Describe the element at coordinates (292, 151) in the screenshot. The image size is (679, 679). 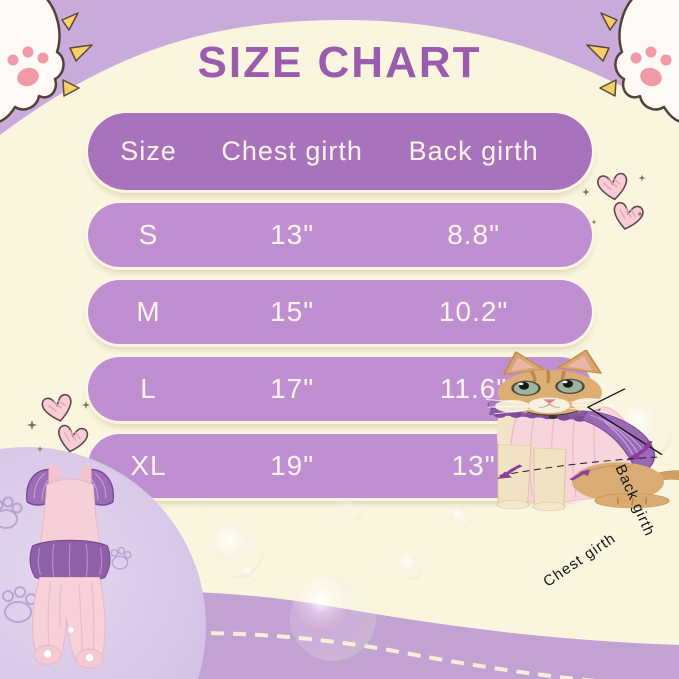
I see `column-header-chest: Chest girth` at that location.